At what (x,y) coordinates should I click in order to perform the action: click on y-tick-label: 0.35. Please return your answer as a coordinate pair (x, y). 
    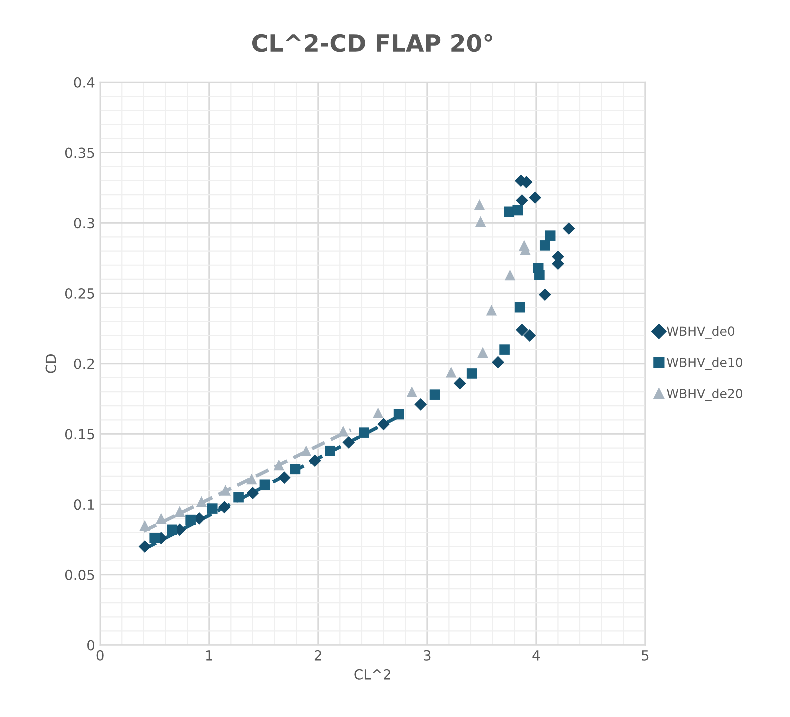
    Looking at the image, I should click on (79, 153).